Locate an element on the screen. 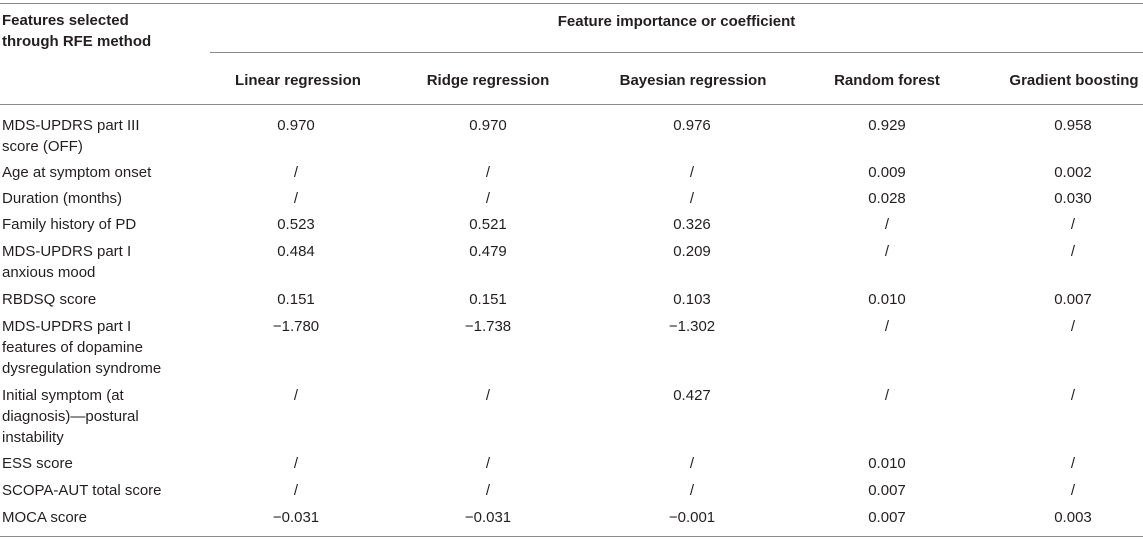  value-cell: 0.929 is located at coordinates (887, 125).